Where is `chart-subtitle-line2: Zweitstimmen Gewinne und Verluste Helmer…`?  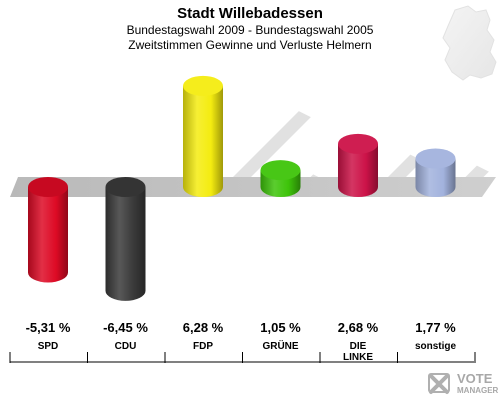 chart-subtitle-line2: Zweitstimmen Gewinne und Verluste Helmer… is located at coordinates (250, 45).